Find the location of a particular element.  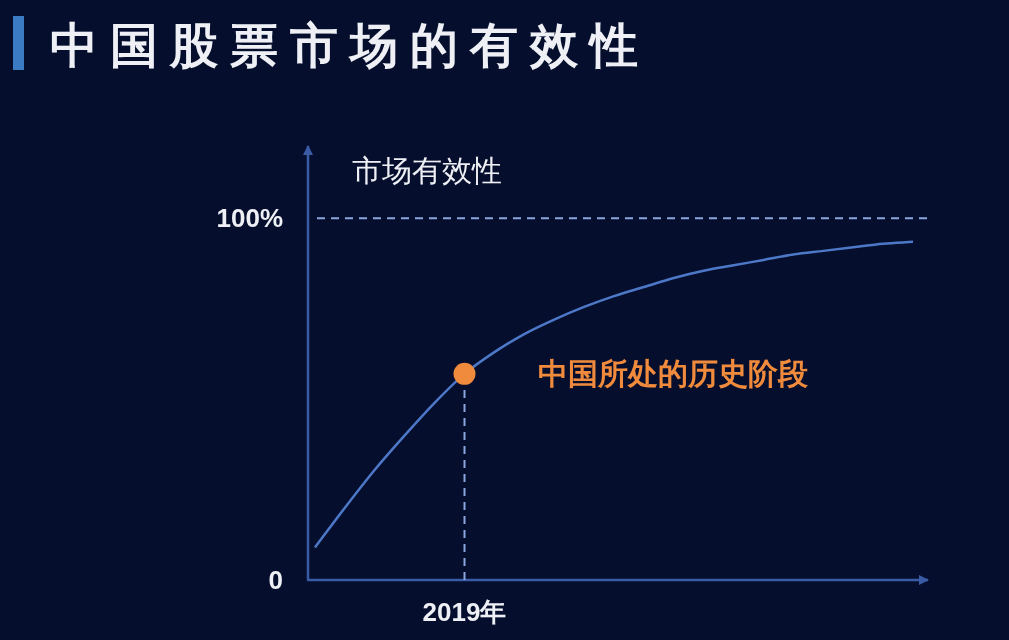

series-name: 中国所处的历史阶段 is located at coordinates (672, 374).